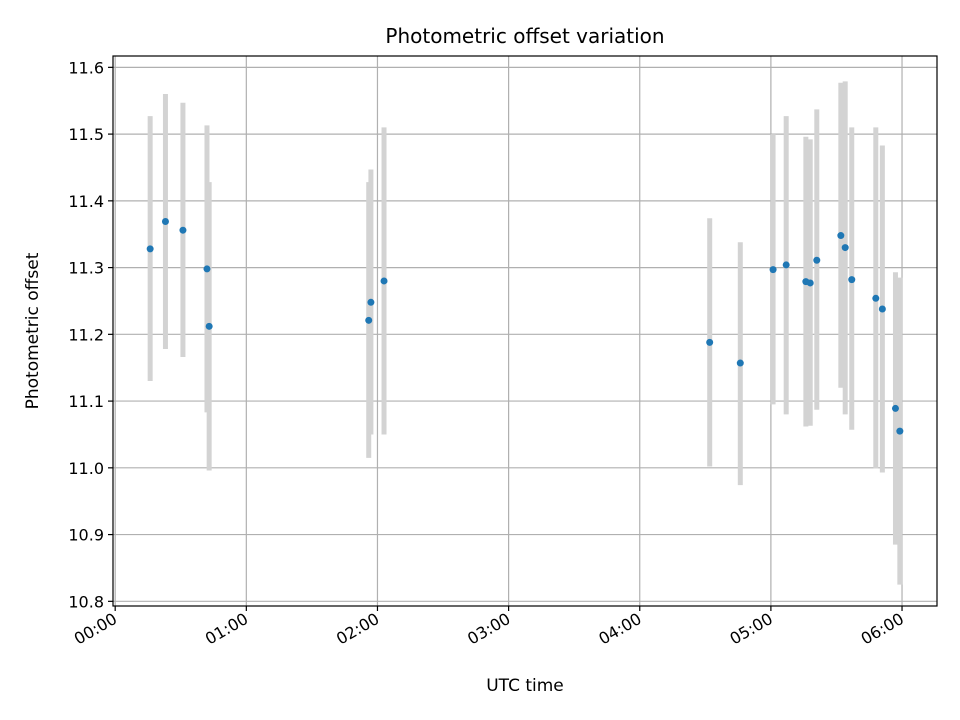 The height and width of the screenshot is (720, 960). Describe the element at coordinates (86, 535) in the screenshot. I see `y-tick-label: 10.9` at that location.